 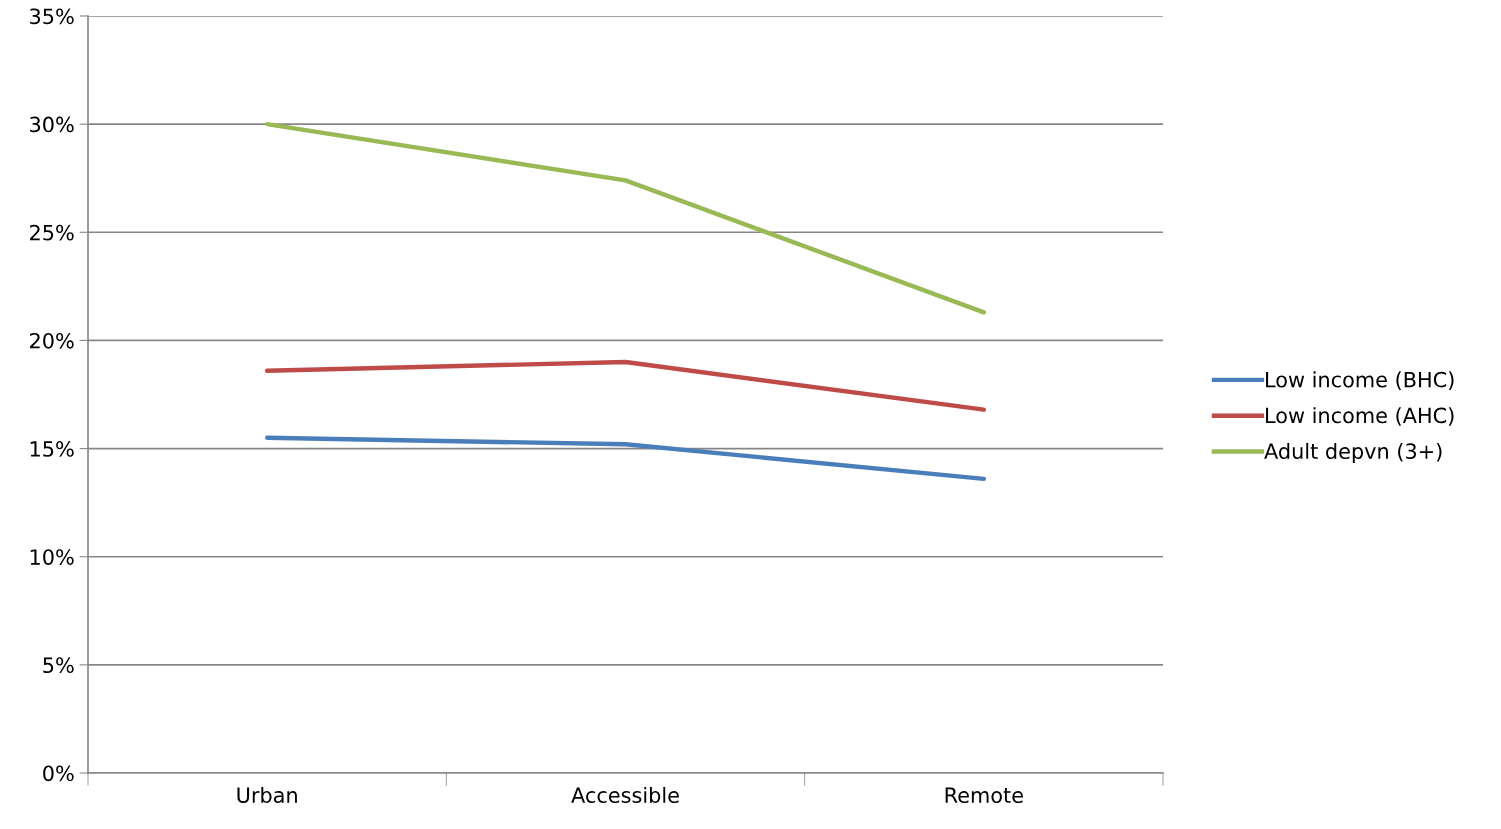 I want to click on y-tick-label: 20%, so click(x=52, y=340).